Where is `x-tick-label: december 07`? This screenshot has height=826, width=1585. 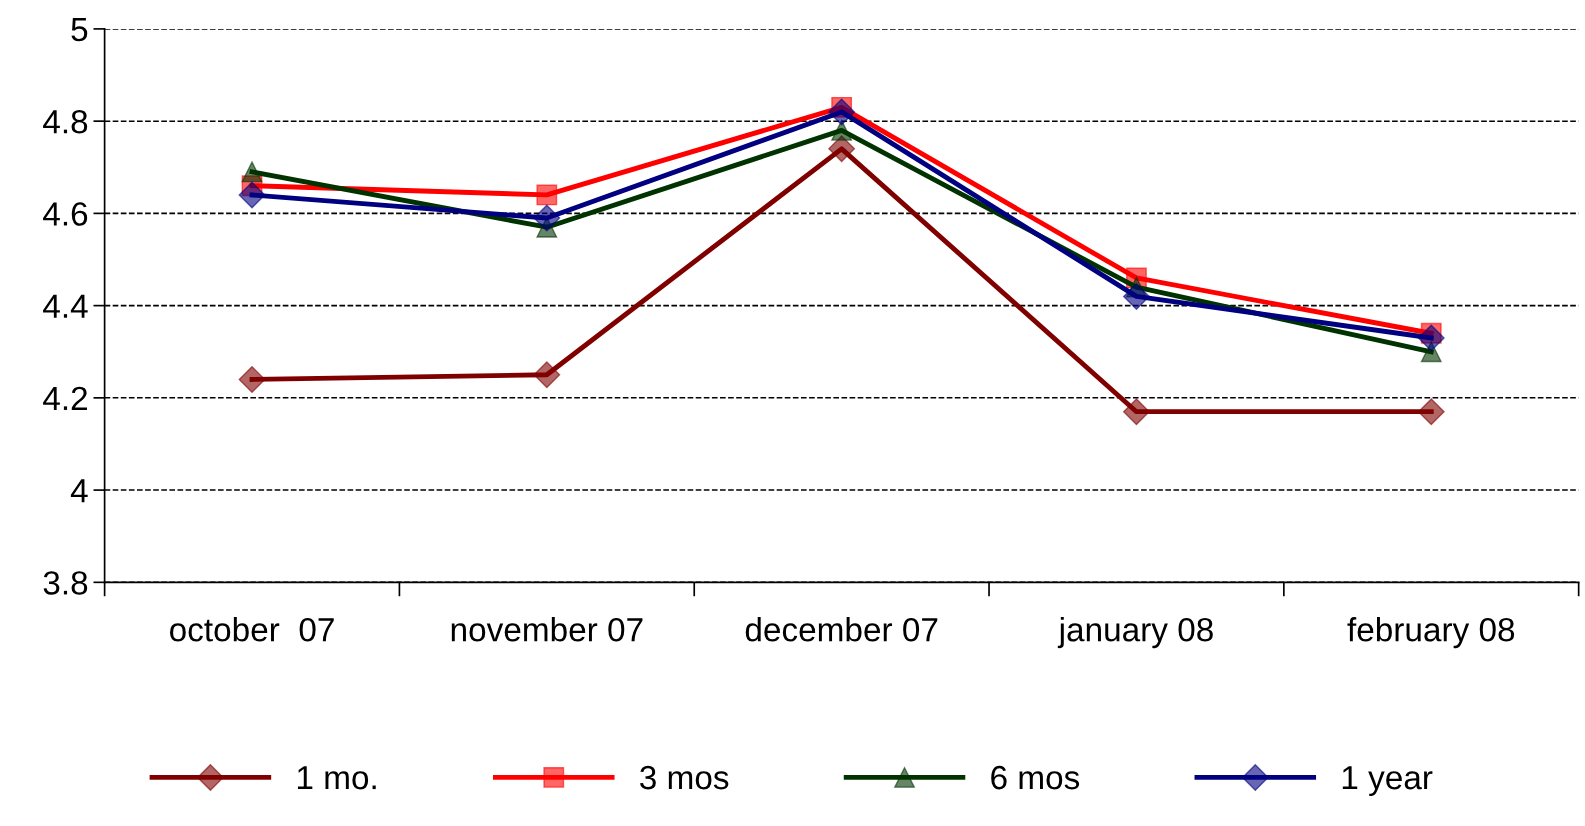 x-tick-label: december 07 is located at coordinates (841, 629).